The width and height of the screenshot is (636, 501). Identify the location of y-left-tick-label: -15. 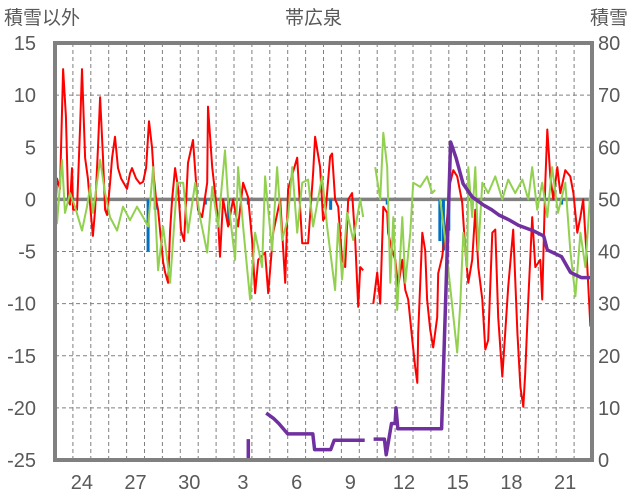
(21, 357).